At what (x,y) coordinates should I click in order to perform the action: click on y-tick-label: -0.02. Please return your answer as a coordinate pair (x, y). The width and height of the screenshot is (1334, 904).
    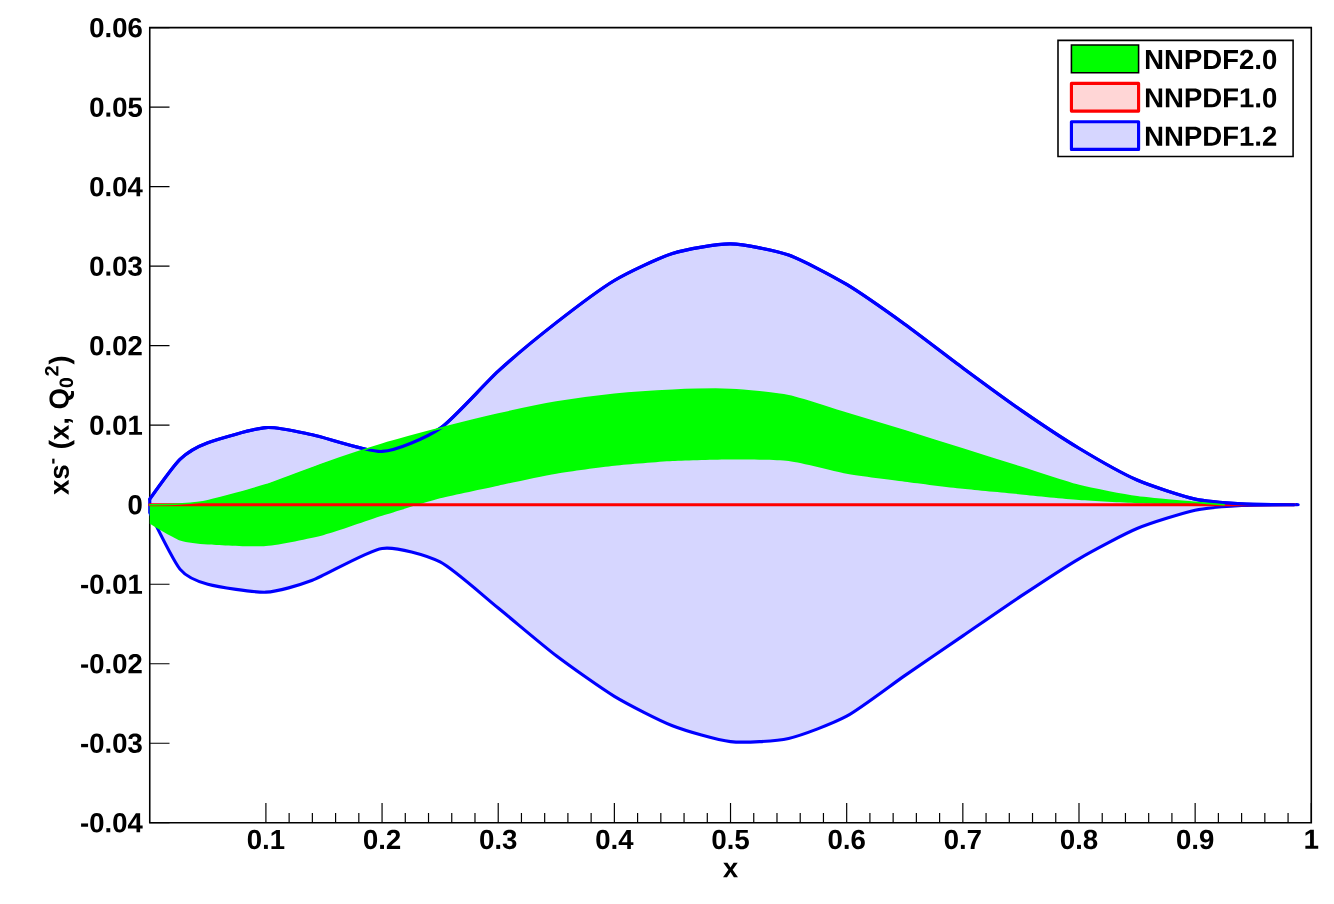
    Looking at the image, I should click on (111, 664).